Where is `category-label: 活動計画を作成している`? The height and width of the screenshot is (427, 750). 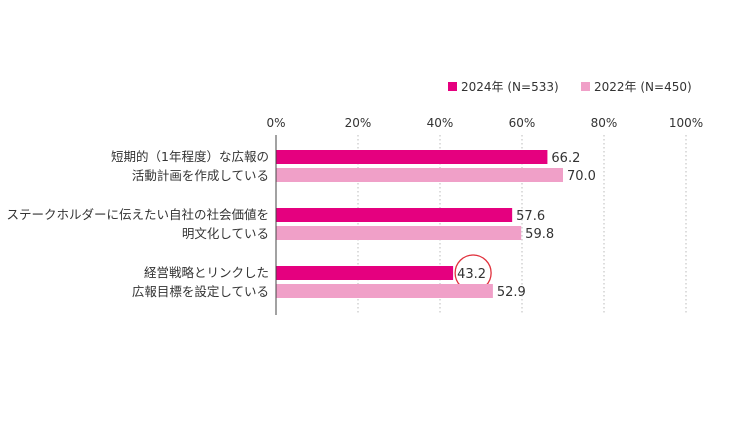 category-label: 活動計画を作成している is located at coordinates (200, 175).